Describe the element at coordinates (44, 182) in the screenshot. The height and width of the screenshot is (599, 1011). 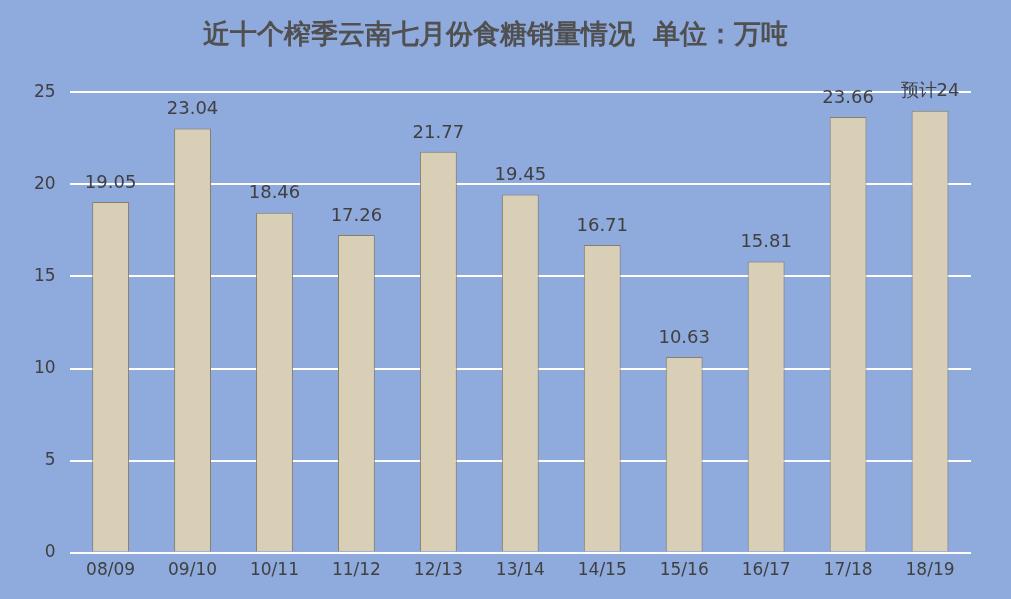
I see `y-tick-label: 20` at that location.